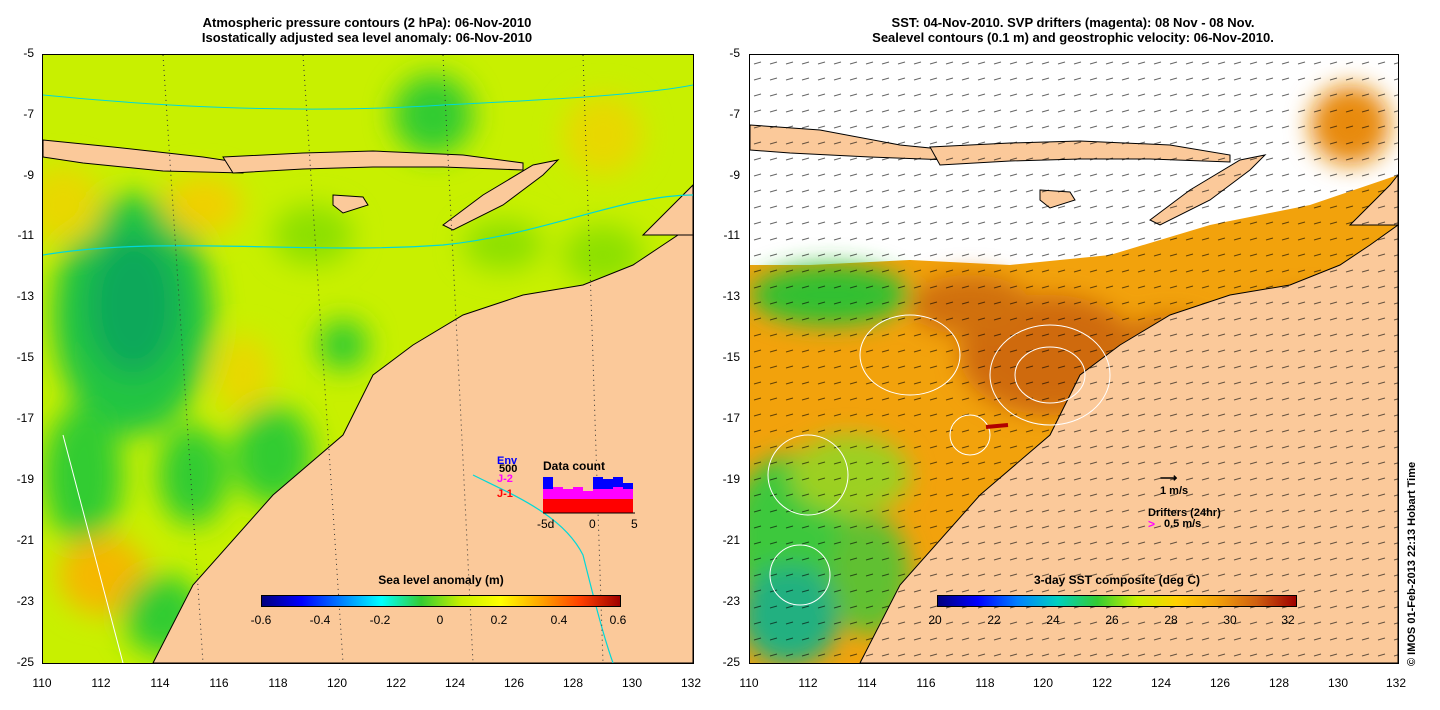  What do you see at coordinates (1396, 683) in the screenshot?
I see `right-xtick: 132` at bounding box center [1396, 683].